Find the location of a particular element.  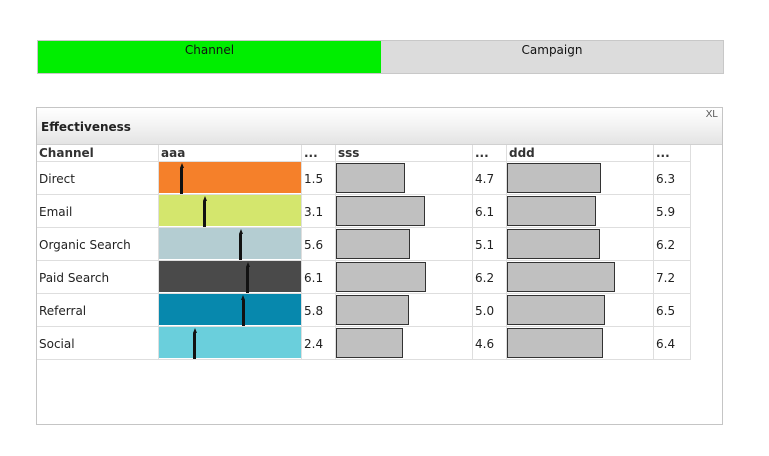

panel-title: Effectiveness is located at coordinates (86, 127).